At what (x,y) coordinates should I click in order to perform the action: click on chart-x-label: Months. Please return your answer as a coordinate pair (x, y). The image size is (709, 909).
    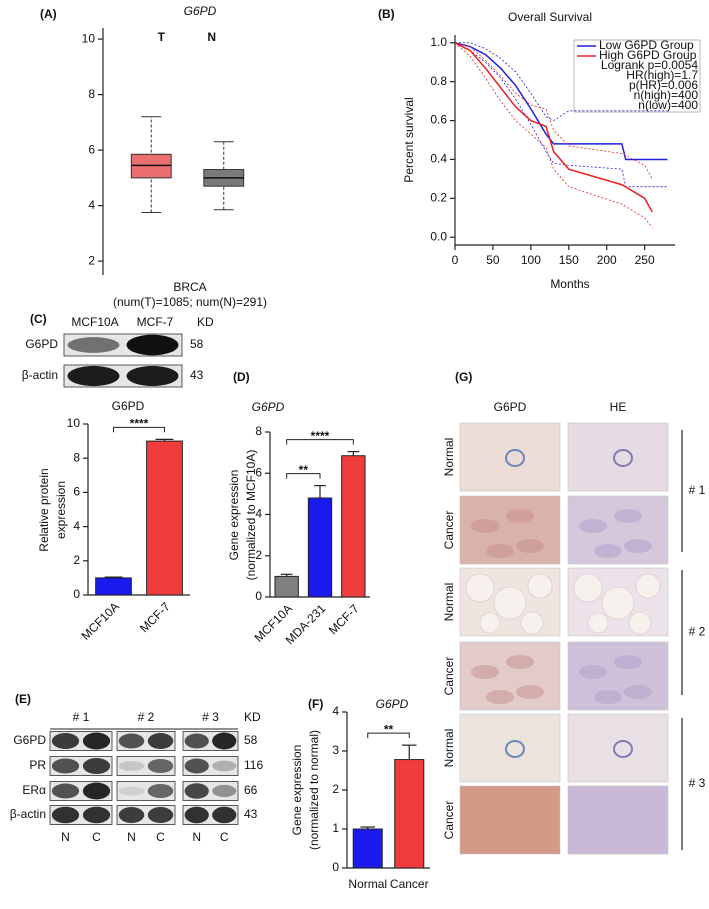
    Looking at the image, I should click on (569, 284).